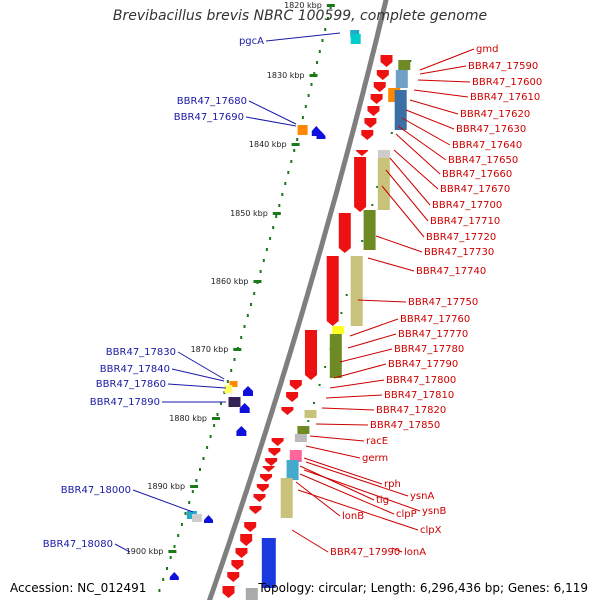 The width and height of the screenshot is (600, 604). Describe the element at coordinates (475, 189) in the screenshot. I see `right-label: BBR47_17670` at that location.